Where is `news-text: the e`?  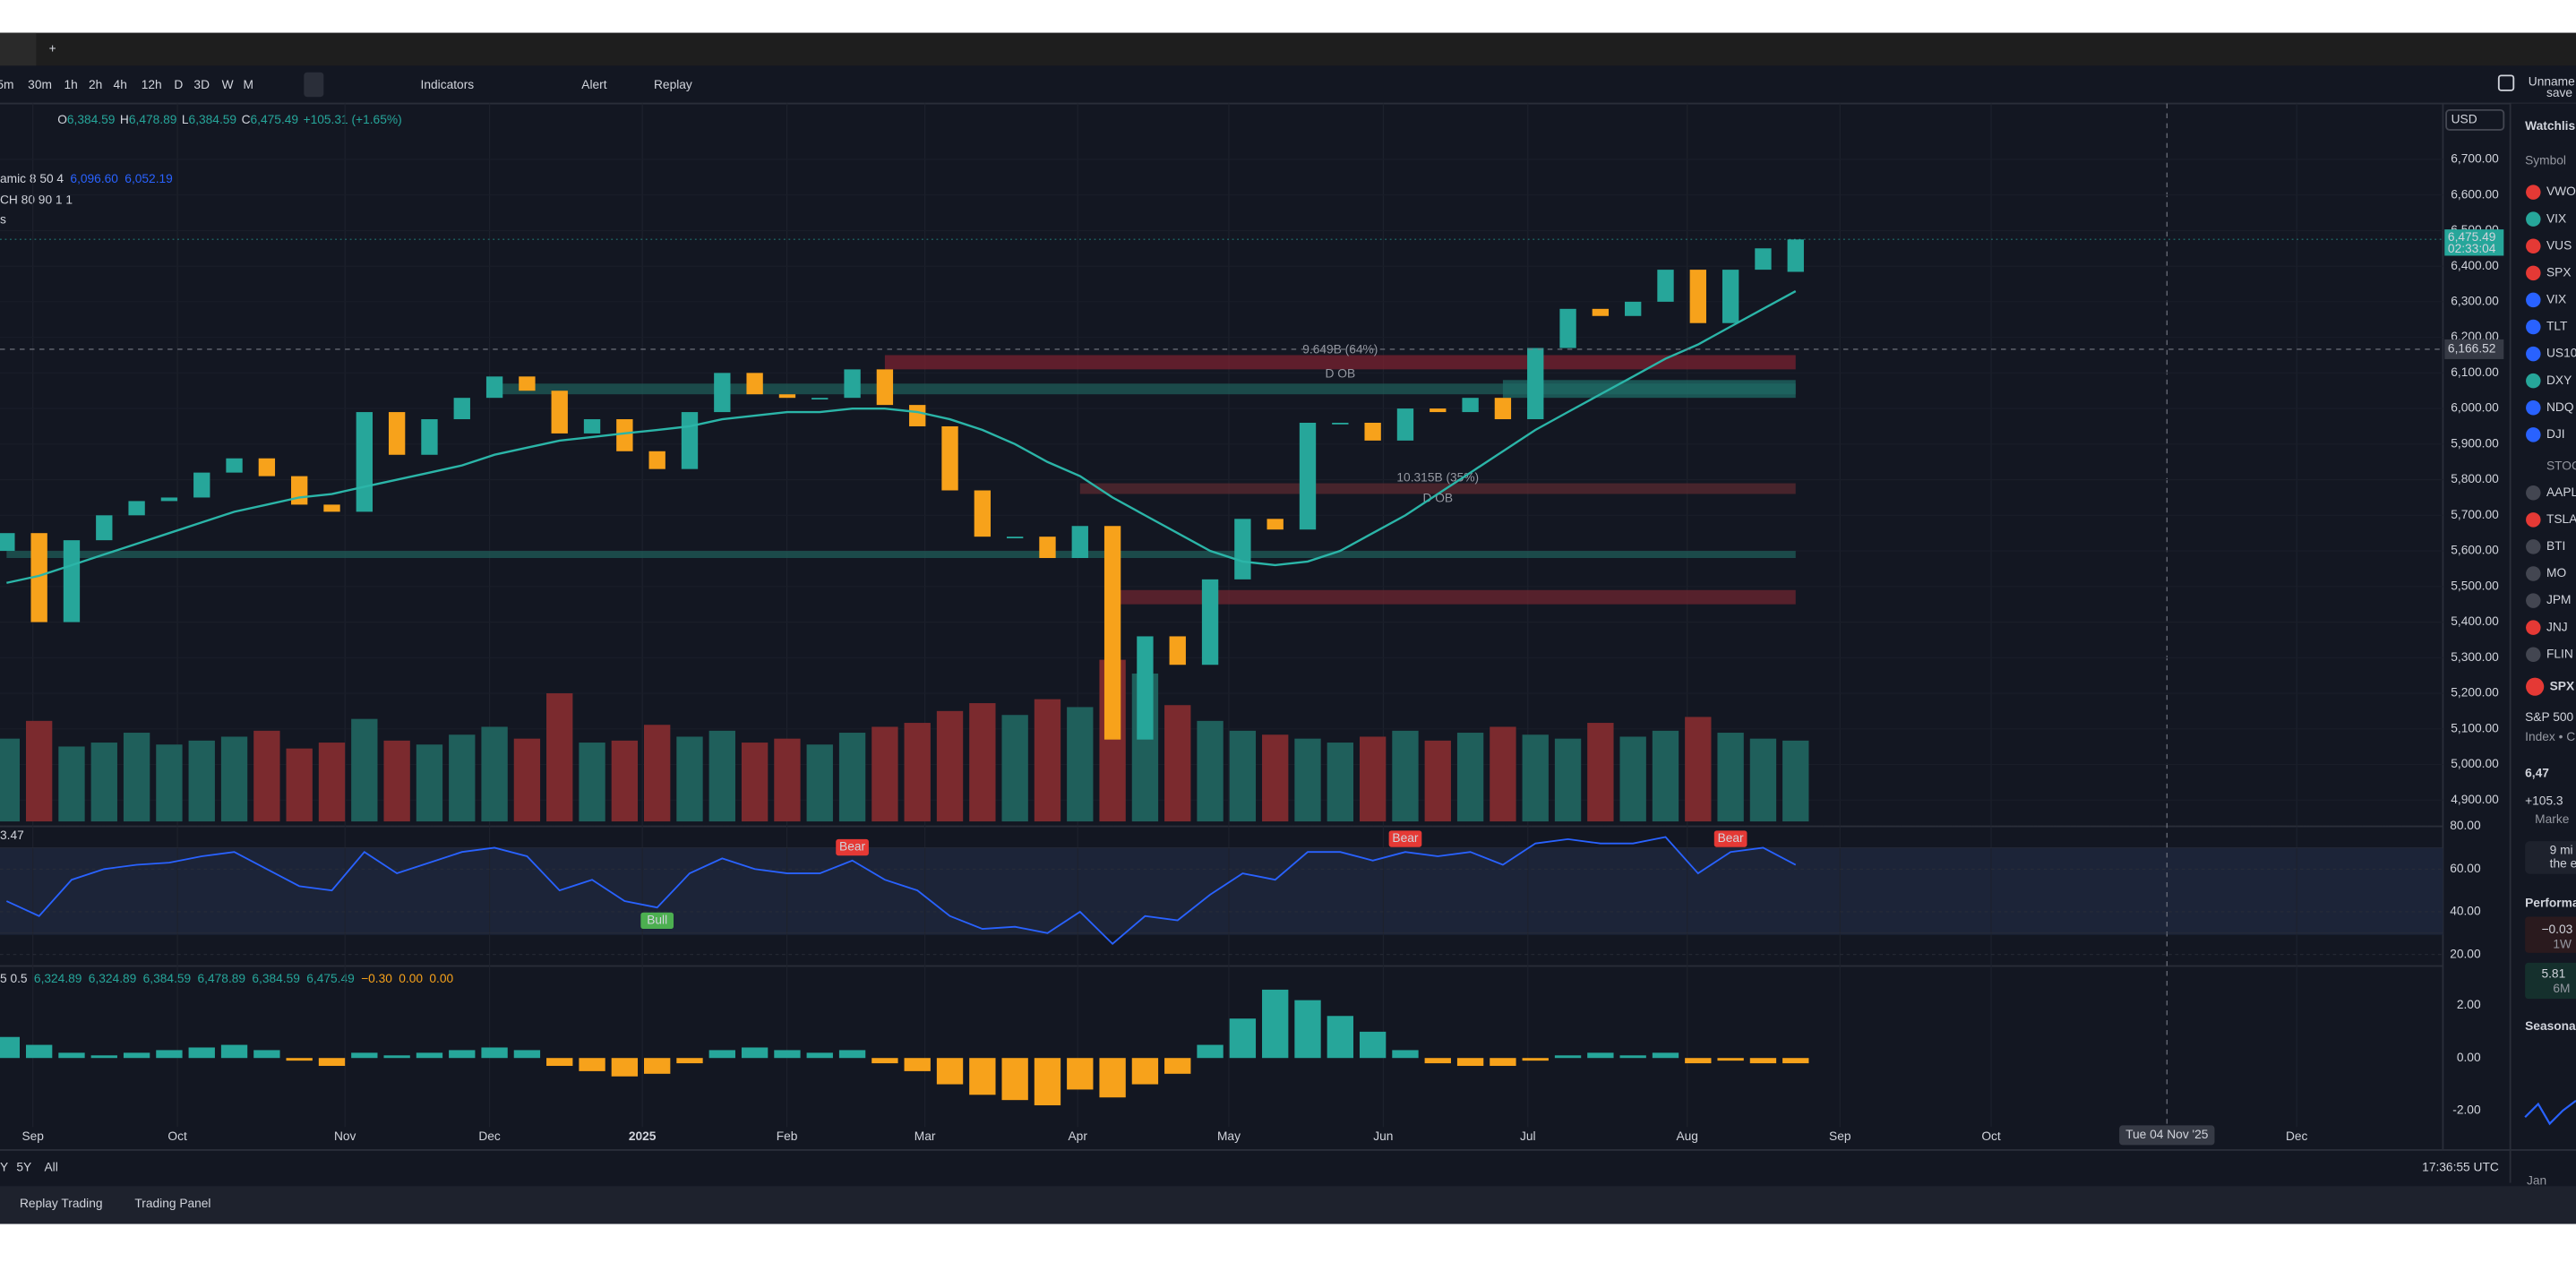 news-text: the e is located at coordinates (2563, 863).